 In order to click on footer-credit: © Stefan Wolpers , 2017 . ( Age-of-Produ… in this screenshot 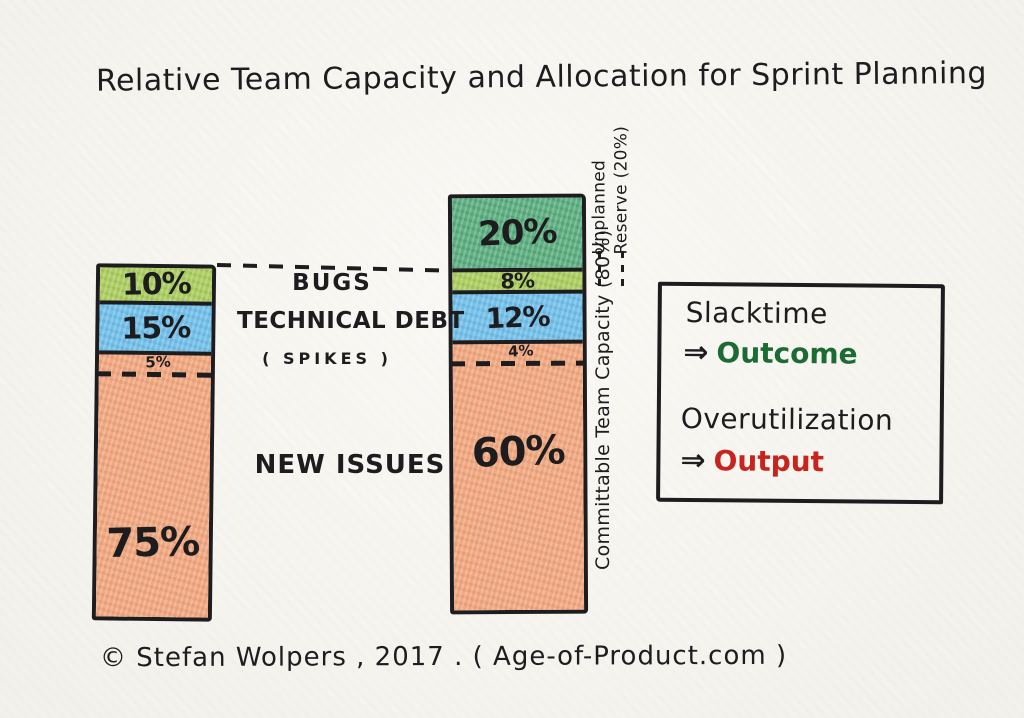, I will do `click(443, 657)`.